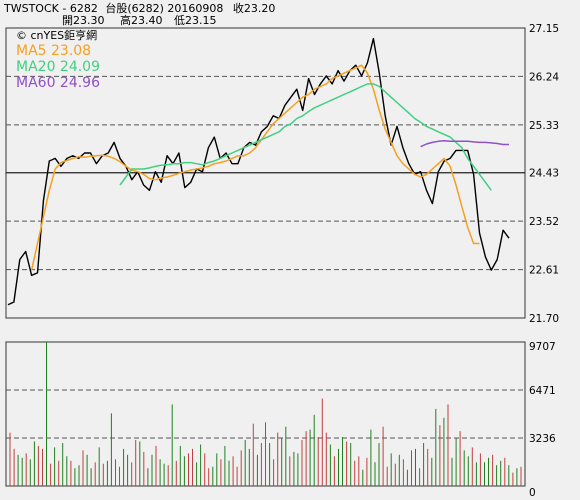 The image size is (580, 500). I want to click on price-y-tick-label: 23.52, so click(544, 222).